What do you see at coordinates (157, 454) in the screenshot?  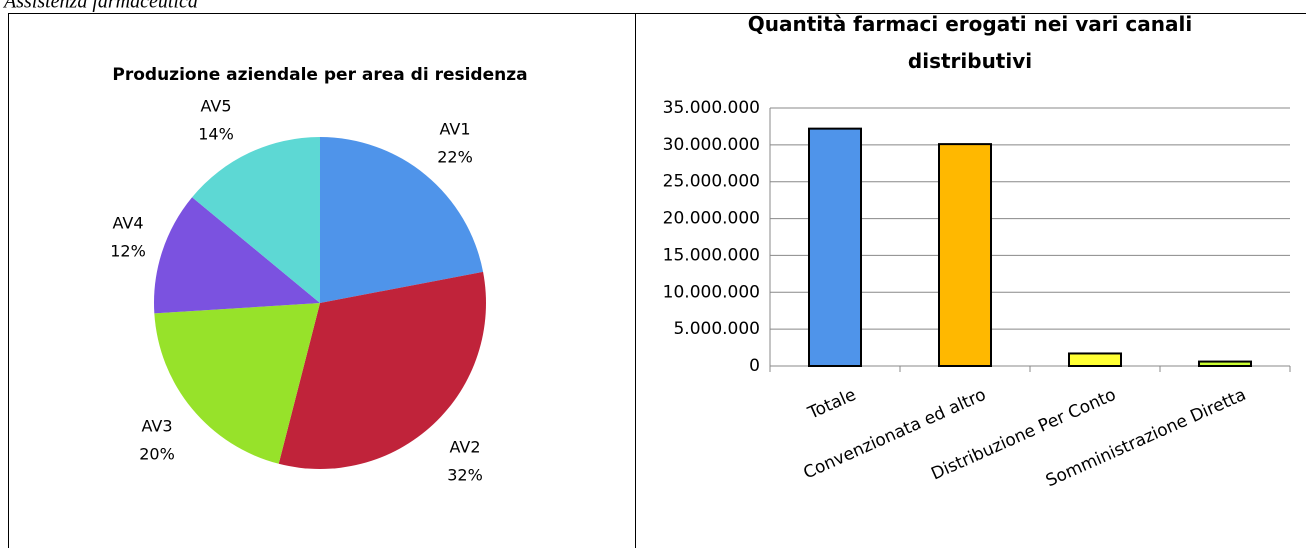 I see `slice-label-value: 20%` at bounding box center [157, 454].